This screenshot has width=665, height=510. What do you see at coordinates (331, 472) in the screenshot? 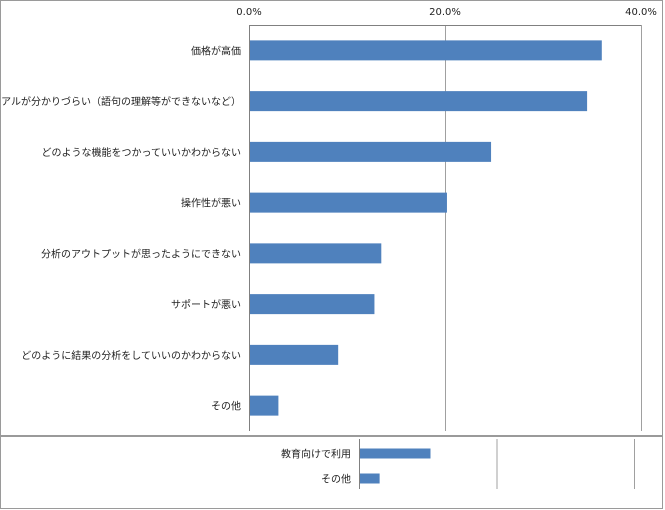
I see `sub-chart-frame: 教育向けで利用その他` at bounding box center [331, 472].